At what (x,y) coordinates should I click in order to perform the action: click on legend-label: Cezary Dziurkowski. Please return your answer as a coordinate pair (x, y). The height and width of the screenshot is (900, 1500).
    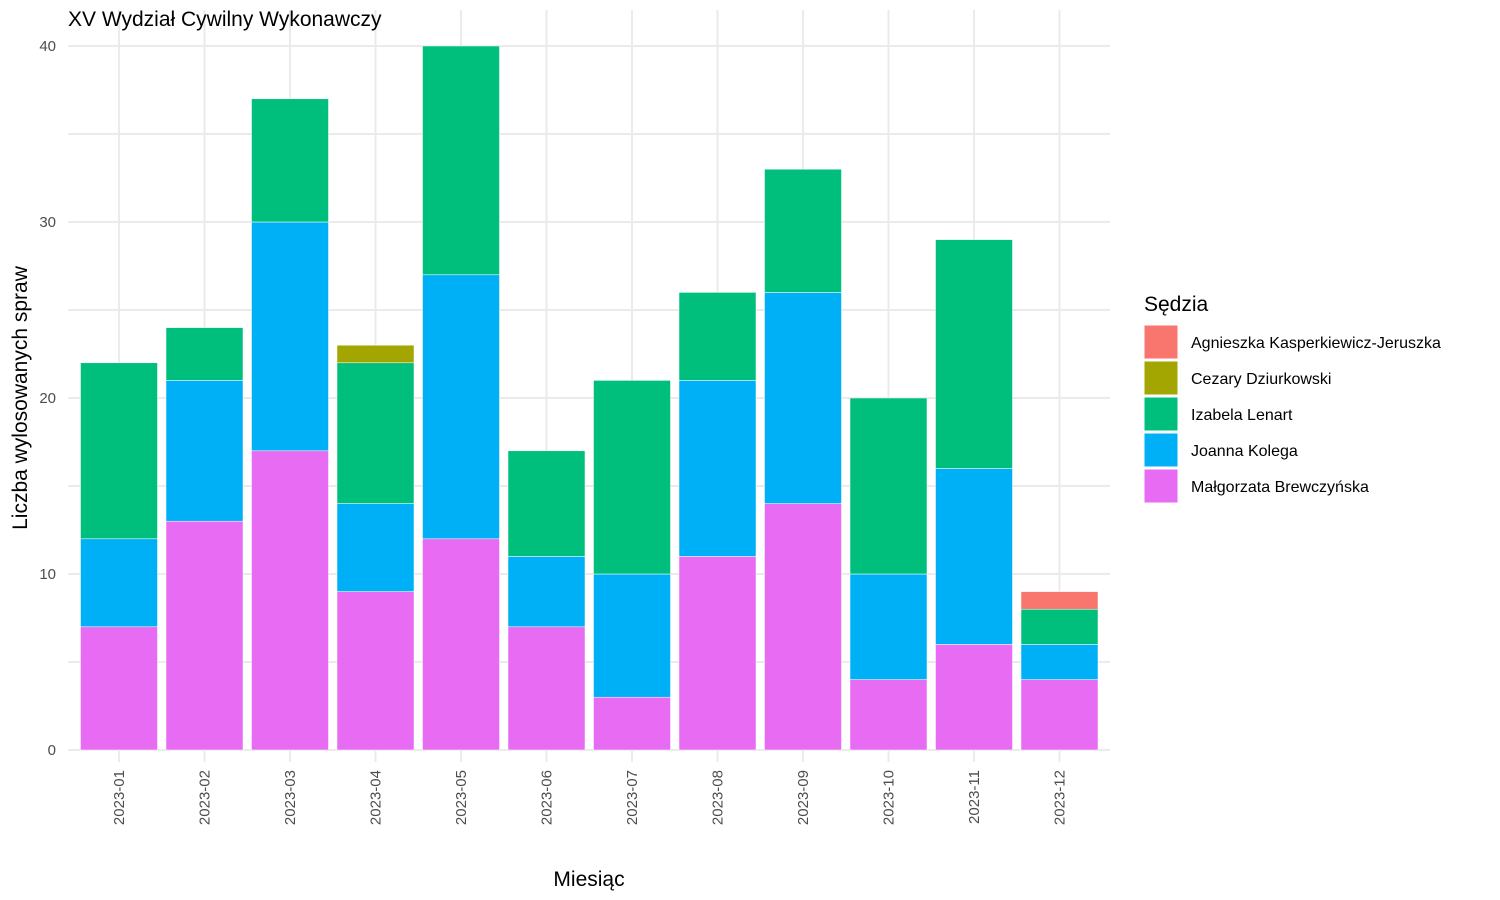
    Looking at the image, I should click on (1261, 379).